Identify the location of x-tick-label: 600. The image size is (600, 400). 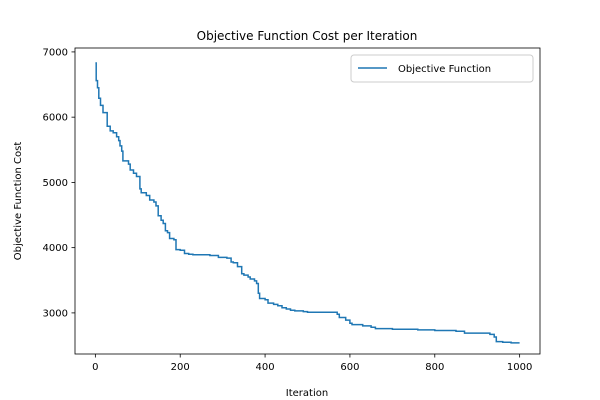
(349, 367).